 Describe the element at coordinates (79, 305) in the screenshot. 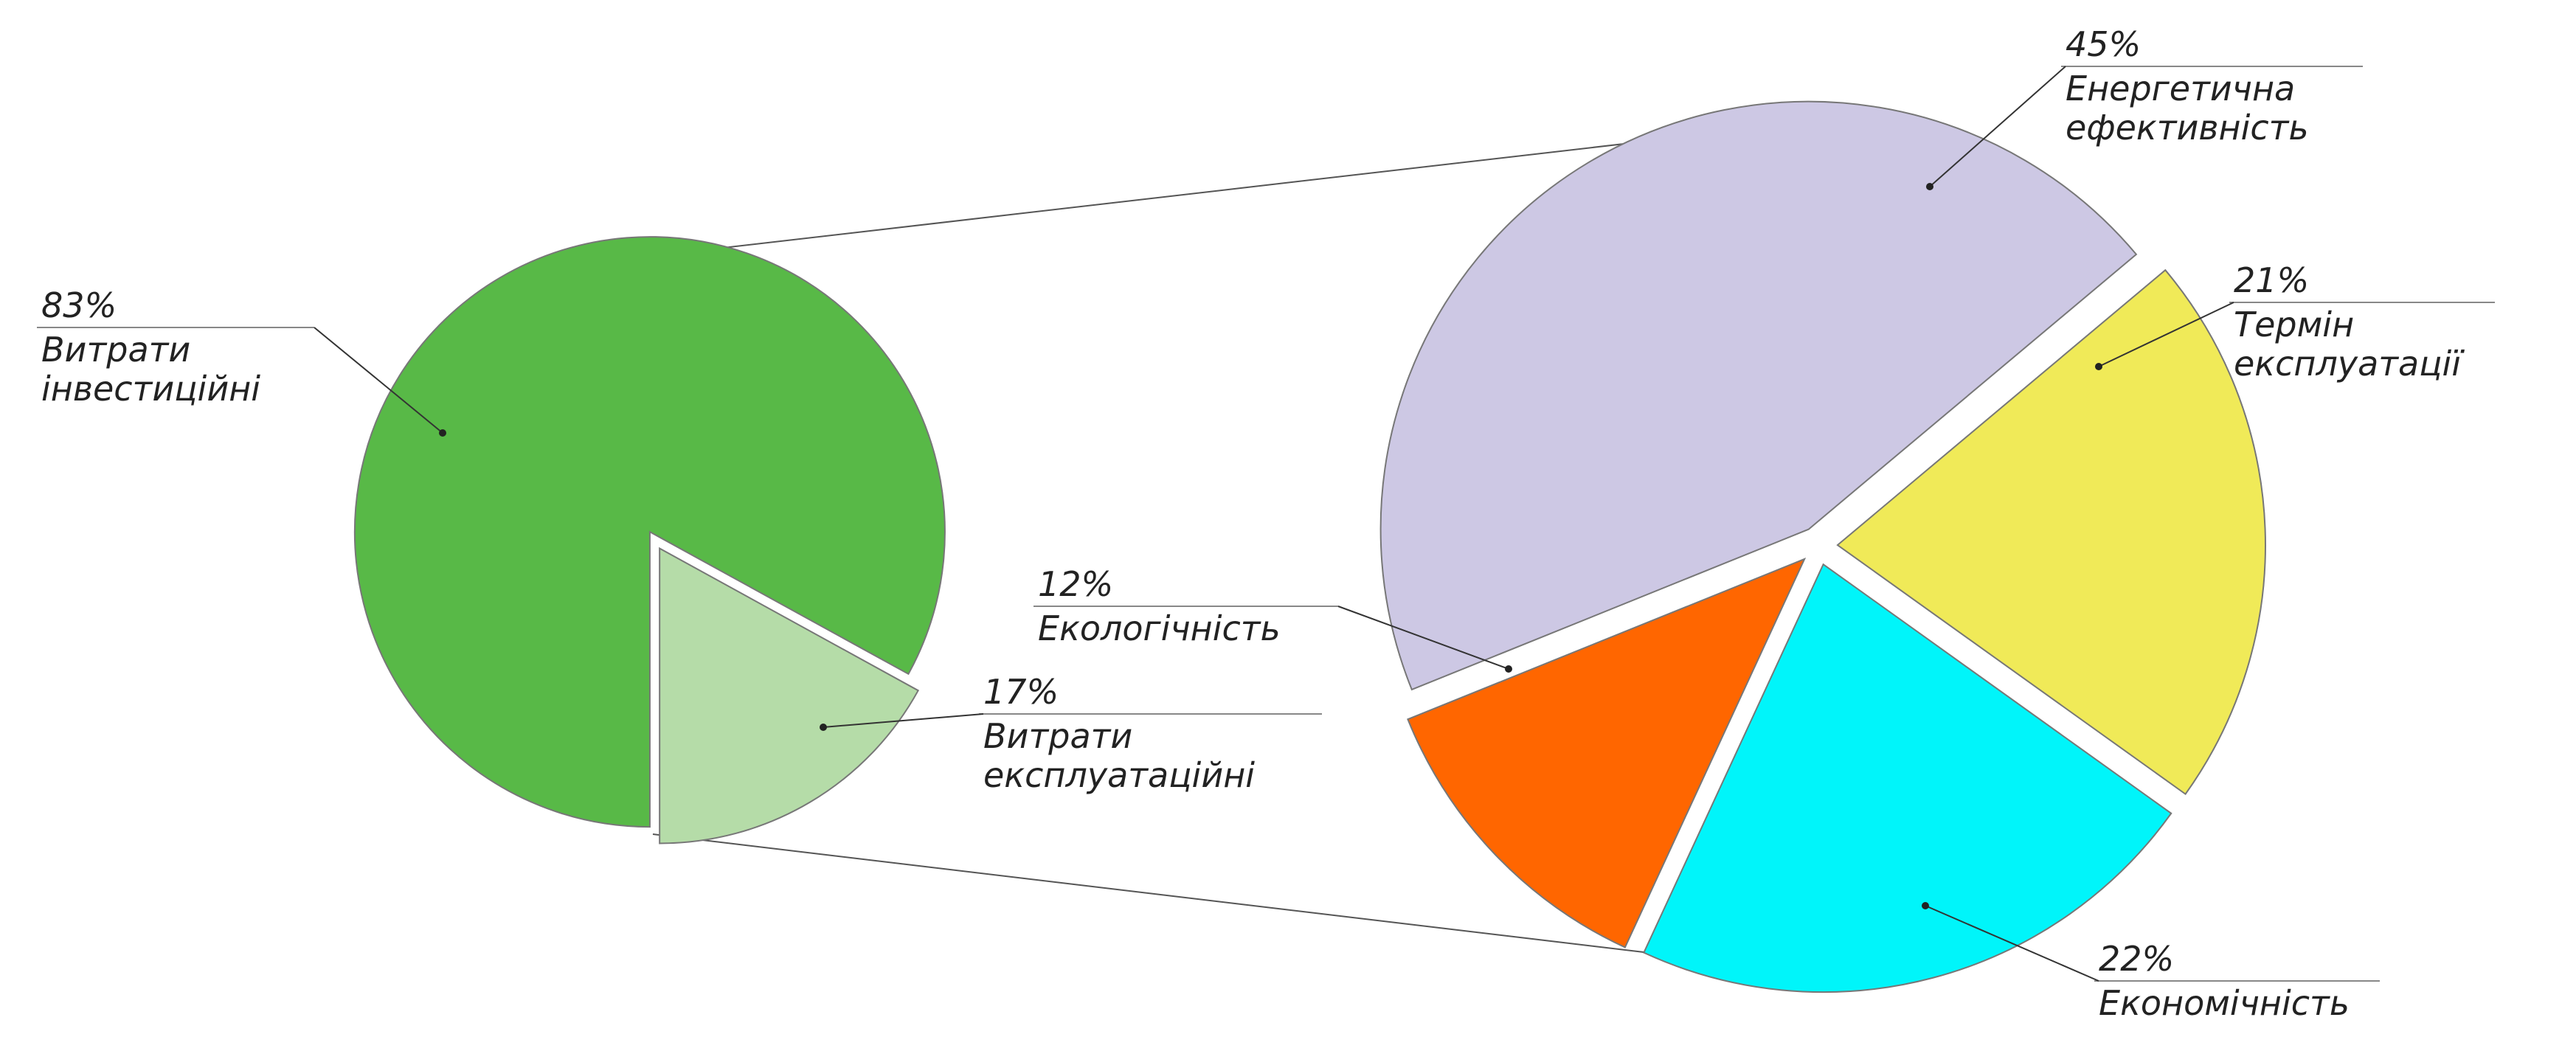

I see `value-label: 83%` at that location.